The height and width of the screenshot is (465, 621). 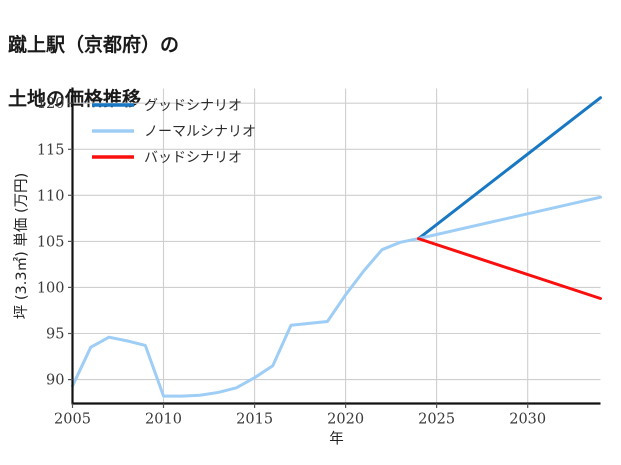 I want to click on x-tick-label: 2015, so click(x=254, y=420).